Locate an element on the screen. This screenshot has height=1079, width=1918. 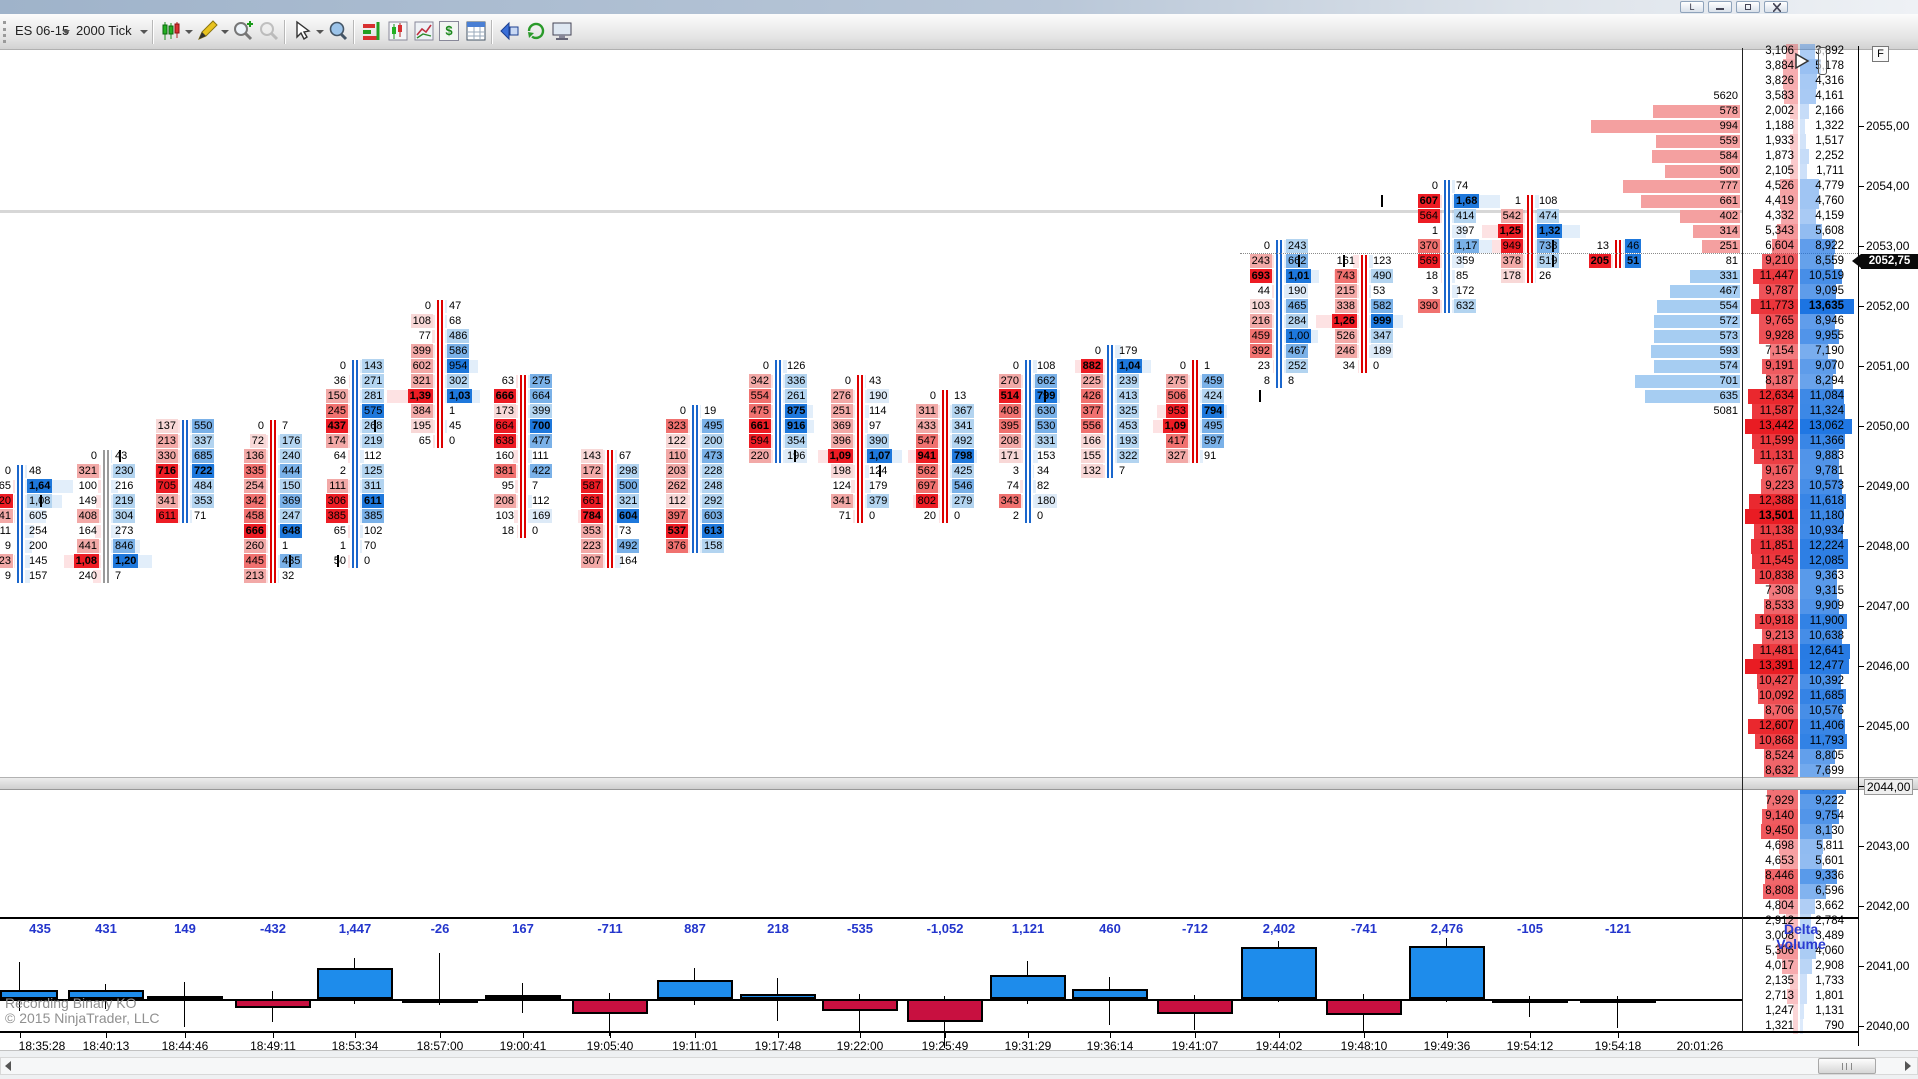
footprint-bid-cell: 2 is located at coordinates (994, 516).